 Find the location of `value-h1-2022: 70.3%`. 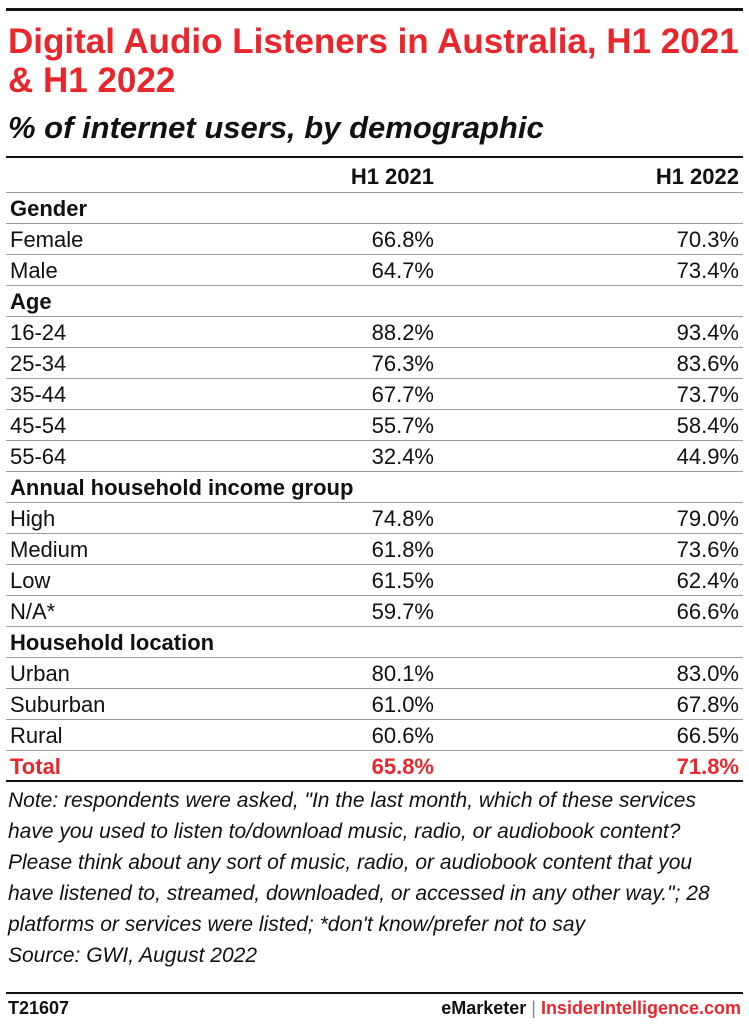

value-h1-2022: 70.3% is located at coordinates (707, 239).